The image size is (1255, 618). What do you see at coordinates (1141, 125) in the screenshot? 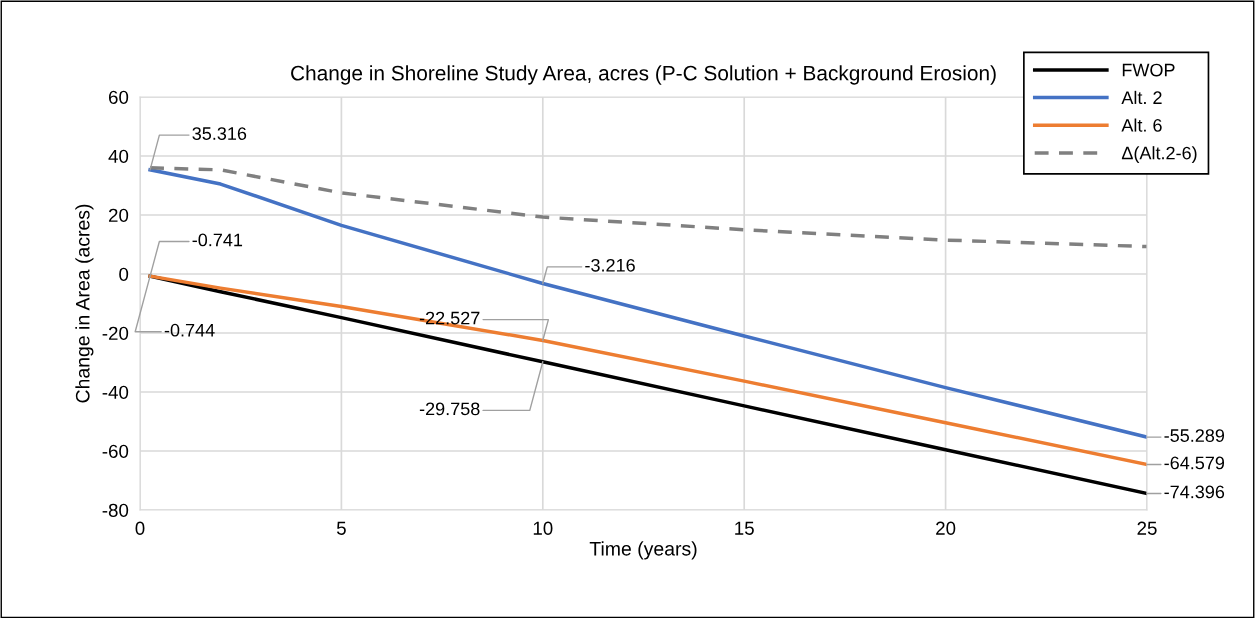
I see `legend-label: Alt. 6` at bounding box center [1141, 125].